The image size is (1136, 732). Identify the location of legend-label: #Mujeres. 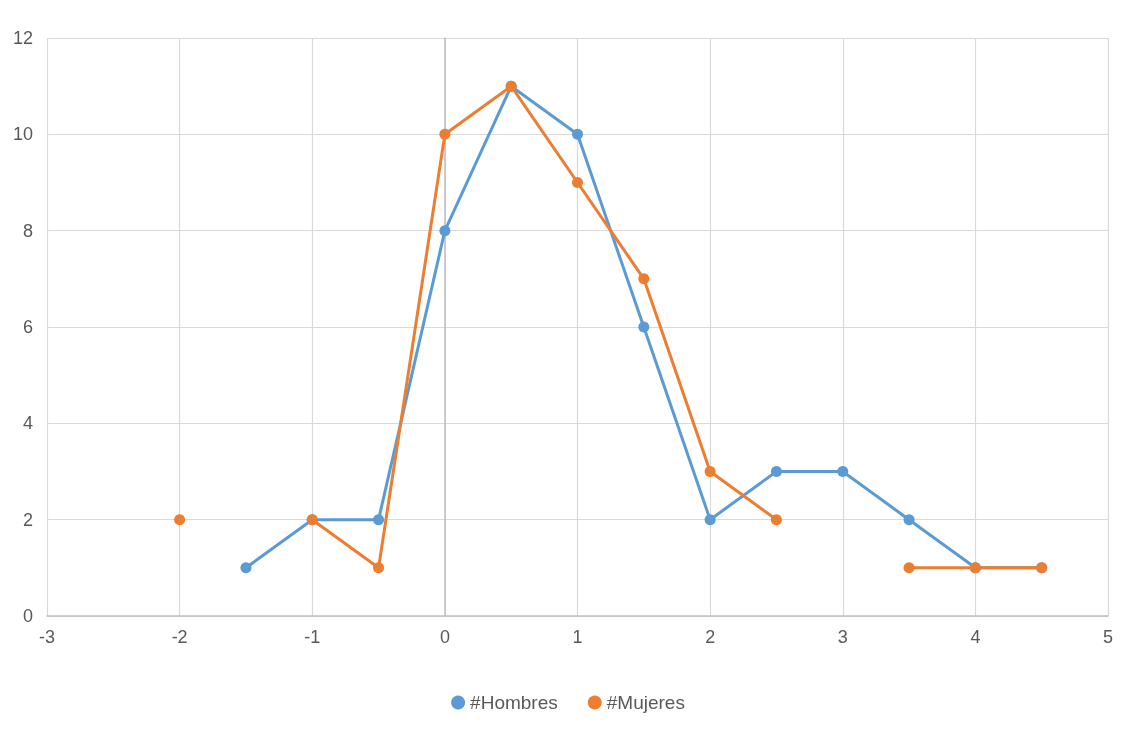
(645, 702).